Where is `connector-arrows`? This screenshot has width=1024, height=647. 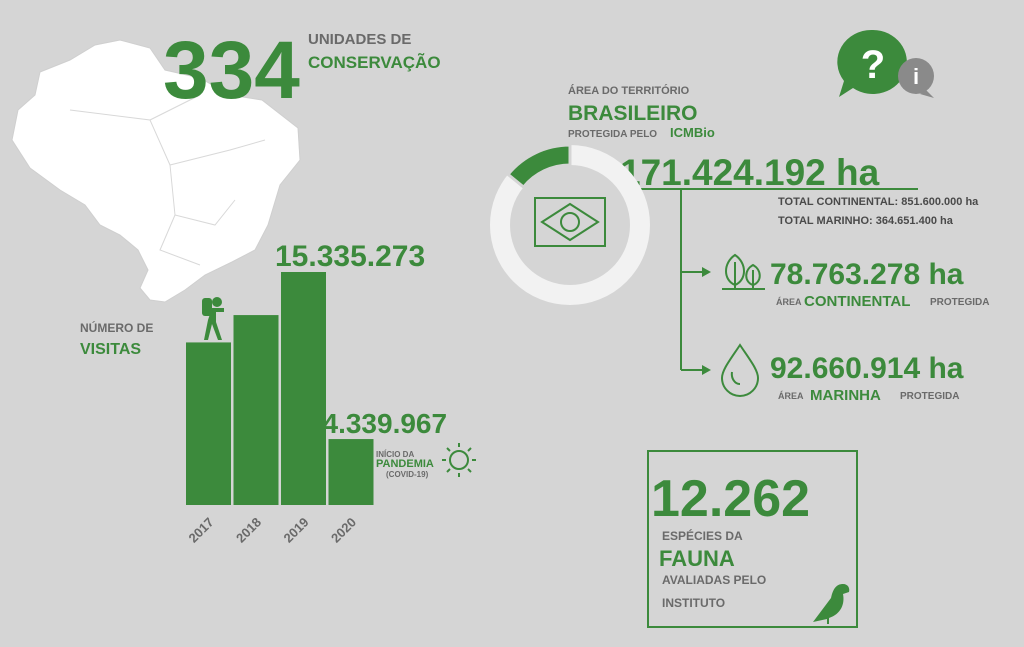
connector-arrows is located at coordinates (695, 282).